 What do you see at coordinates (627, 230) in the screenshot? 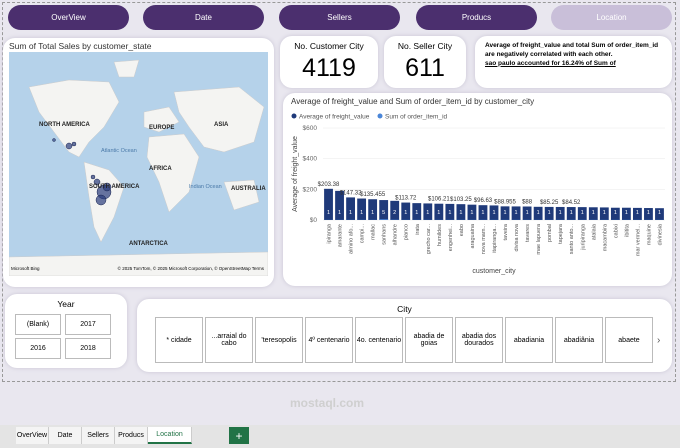
I see `x-tick-label: ibitita` at bounding box center [627, 230].